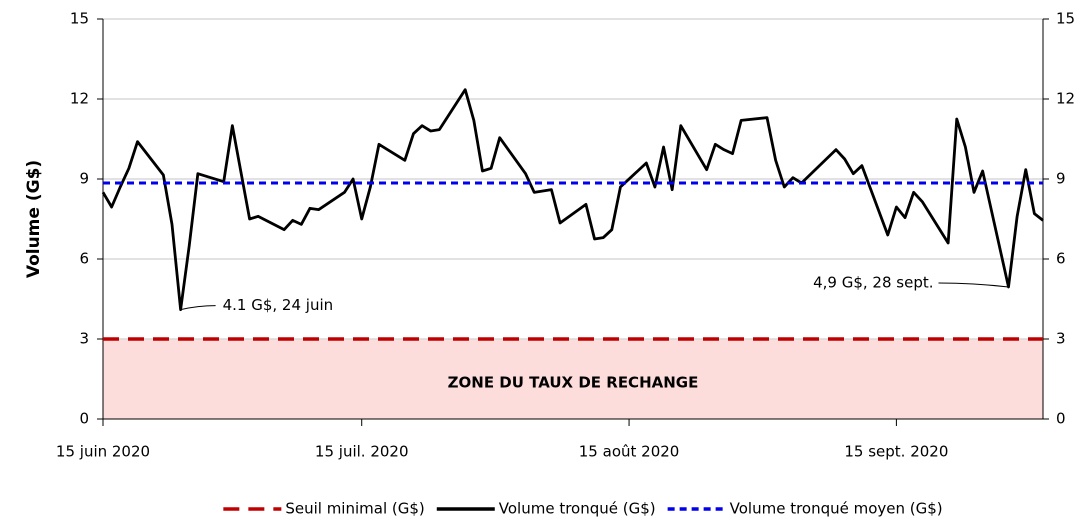  What do you see at coordinates (84, 259) in the screenshot?
I see `y-tick-label: 6` at bounding box center [84, 259].